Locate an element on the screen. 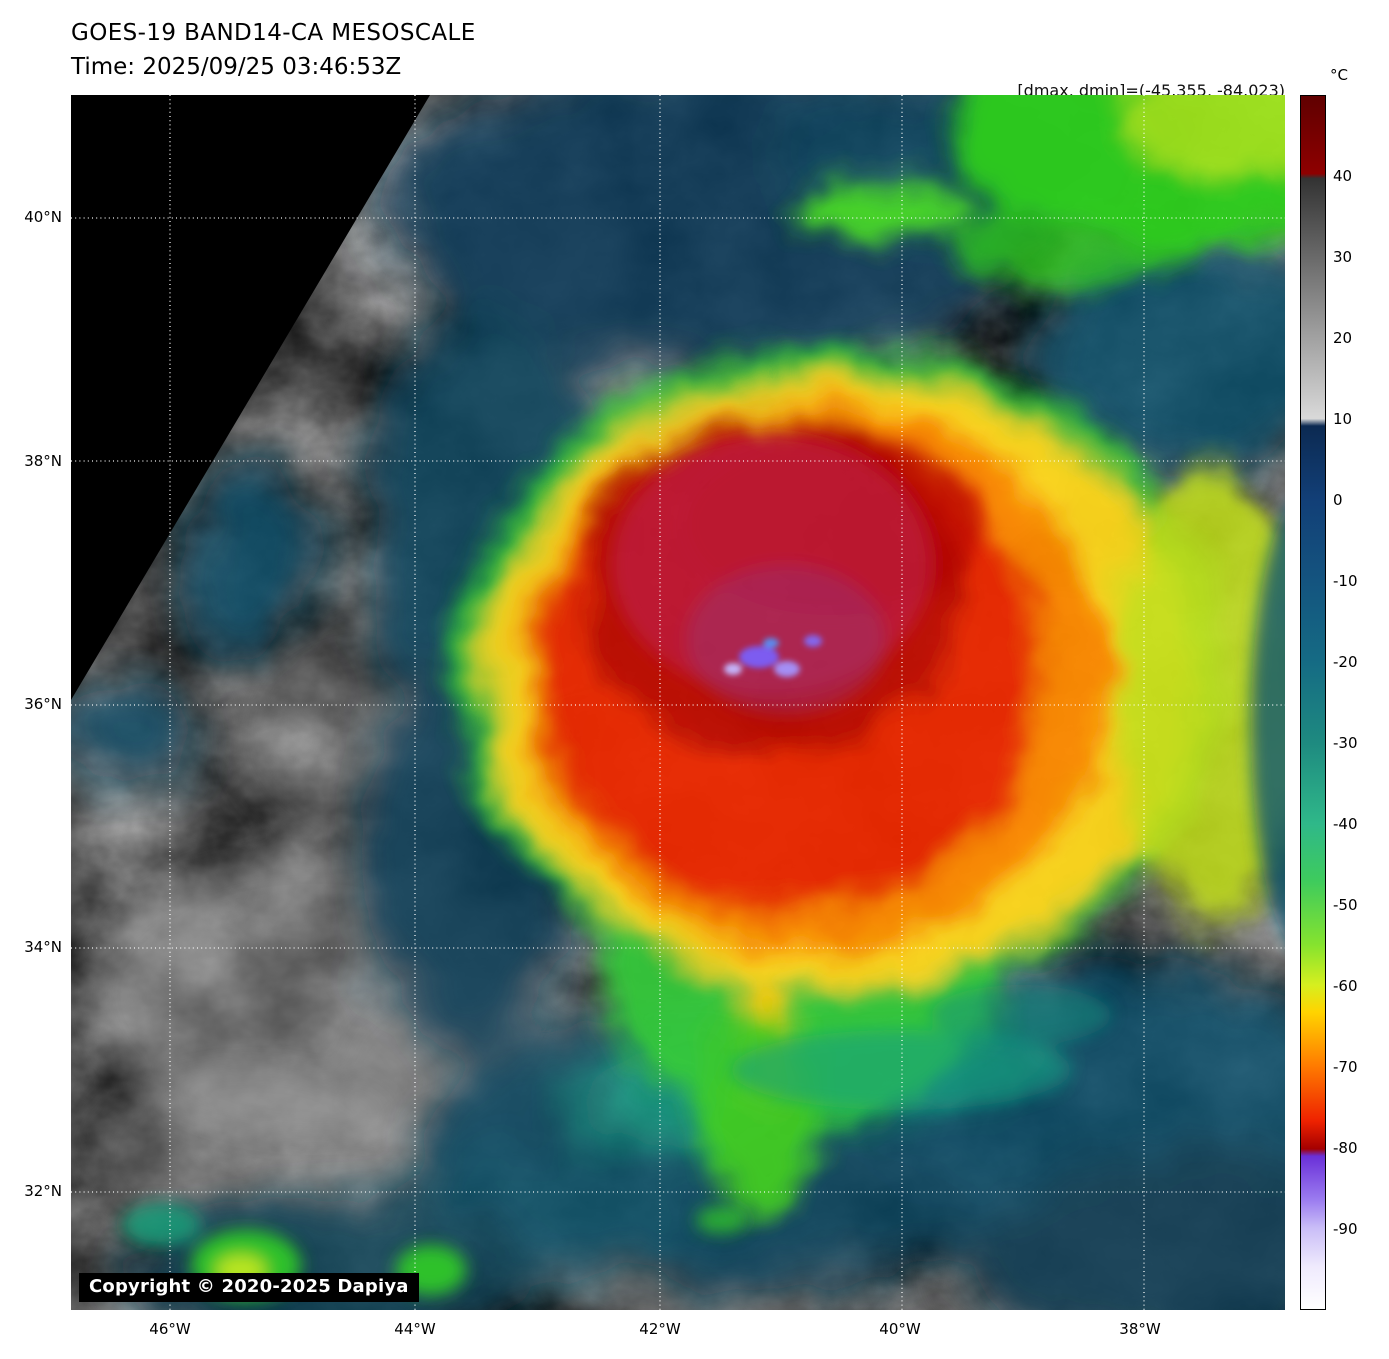 This screenshot has height=1359, width=1389. storm-core-detail is located at coordinates (796, 575).